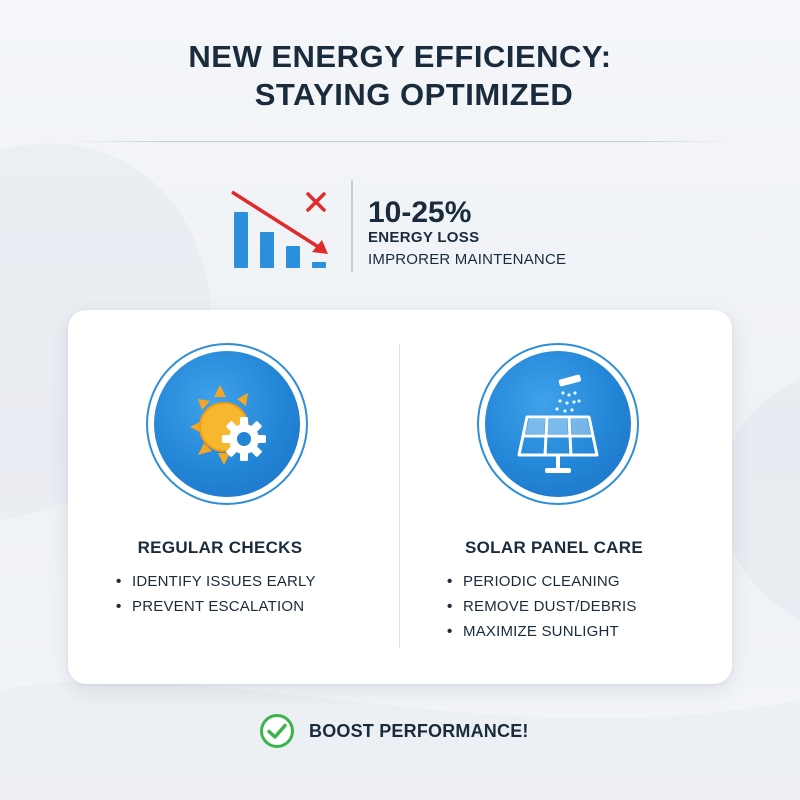  What do you see at coordinates (400, 95) in the screenshot?
I see `page-title-line-2: STAYING OPTIMIZED` at bounding box center [400, 95].